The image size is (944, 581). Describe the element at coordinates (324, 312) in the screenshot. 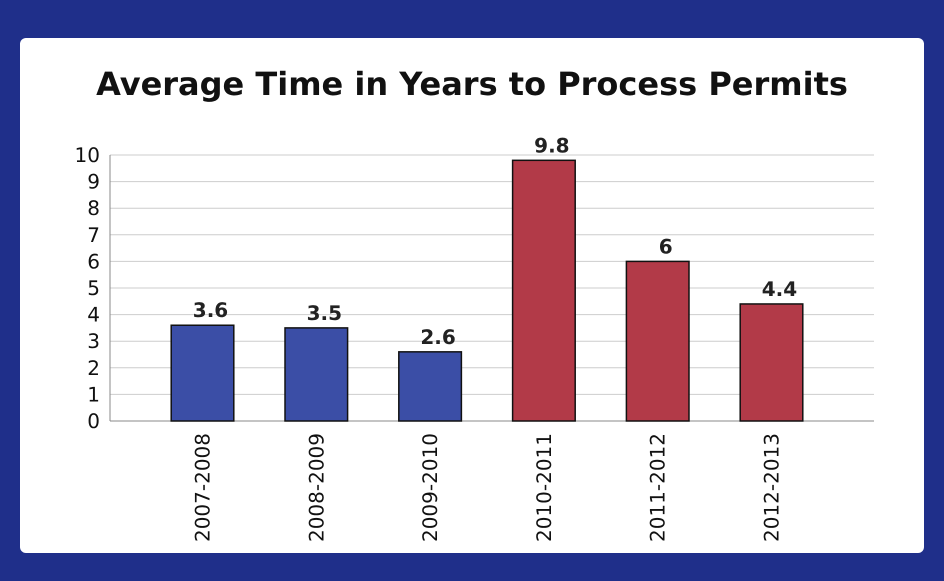

I see `data-label: 3.5` at that location.